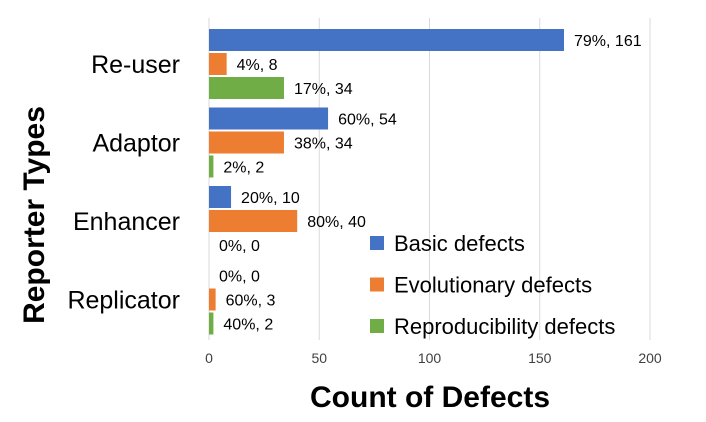 This screenshot has height=422, width=706. I want to click on legend-label: Evolutionary defects, so click(493, 285).